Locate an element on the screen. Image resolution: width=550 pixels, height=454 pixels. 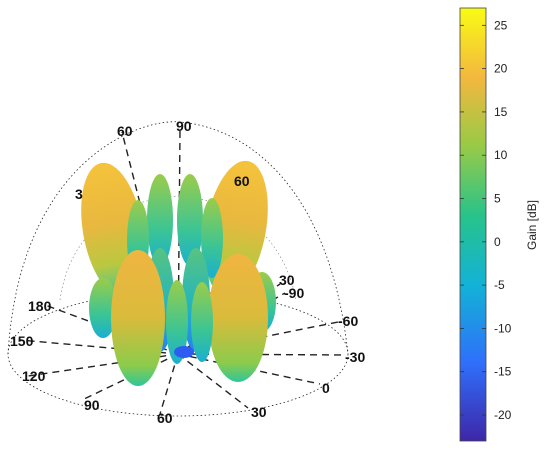
colorbar-tick-label: 25 is located at coordinates (501, 25).